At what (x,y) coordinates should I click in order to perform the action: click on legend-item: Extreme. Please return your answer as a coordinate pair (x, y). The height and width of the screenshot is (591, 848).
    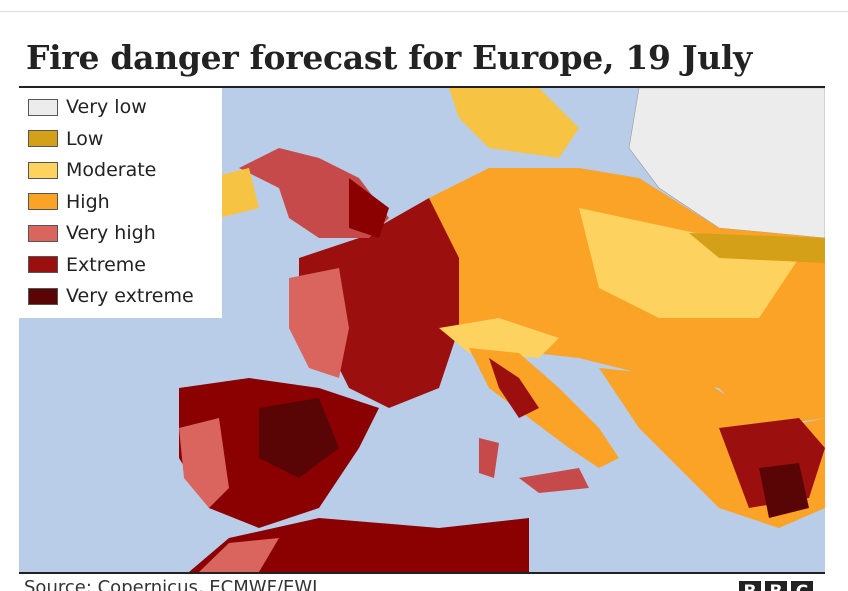
    Looking at the image, I should click on (87, 265).